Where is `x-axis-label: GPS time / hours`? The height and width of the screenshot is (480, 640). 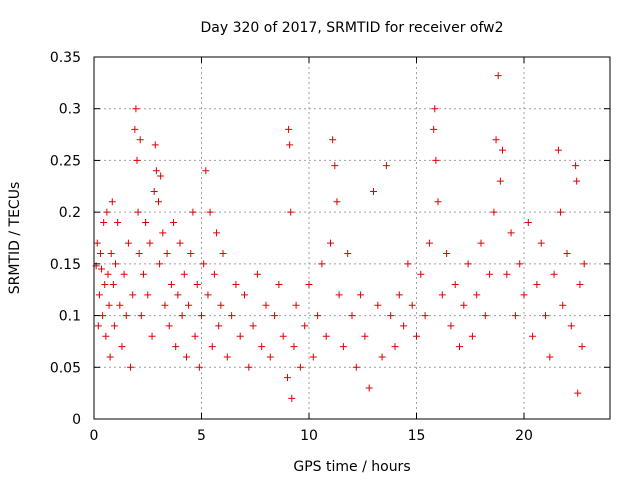 x-axis-label: GPS time / hours is located at coordinates (351, 467).